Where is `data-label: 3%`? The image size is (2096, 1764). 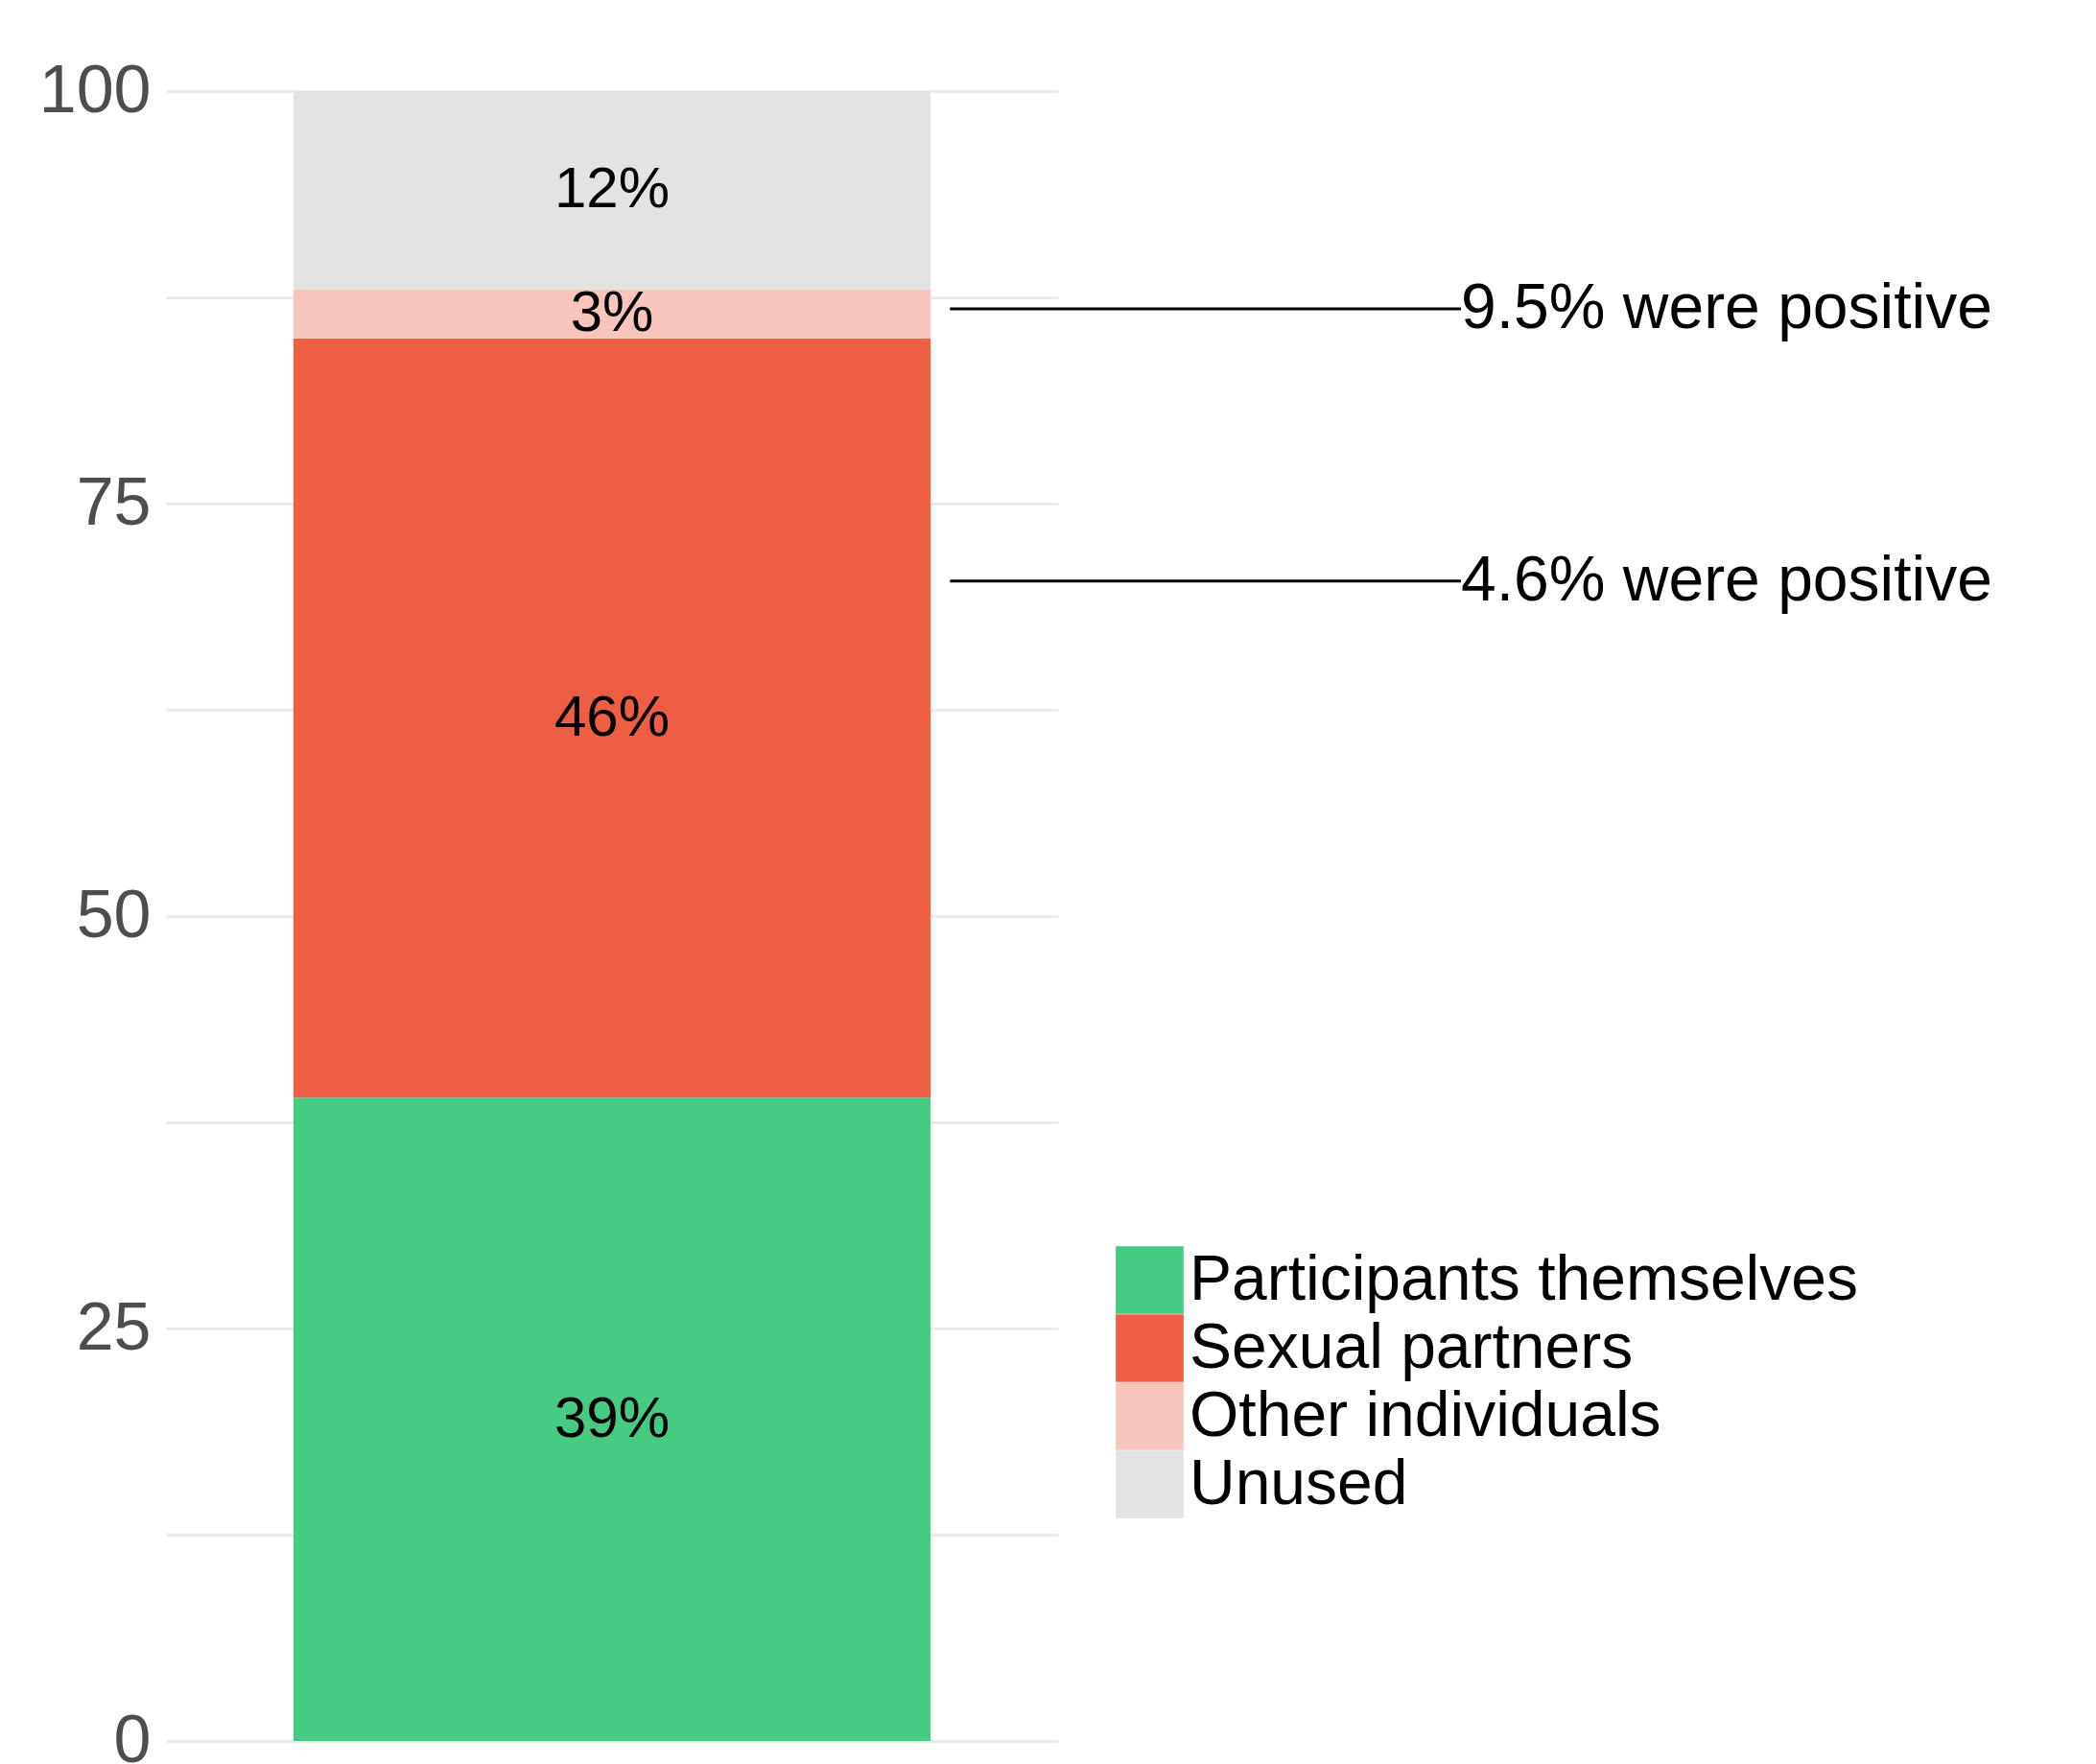
data-label: 3% is located at coordinates (612, 312).